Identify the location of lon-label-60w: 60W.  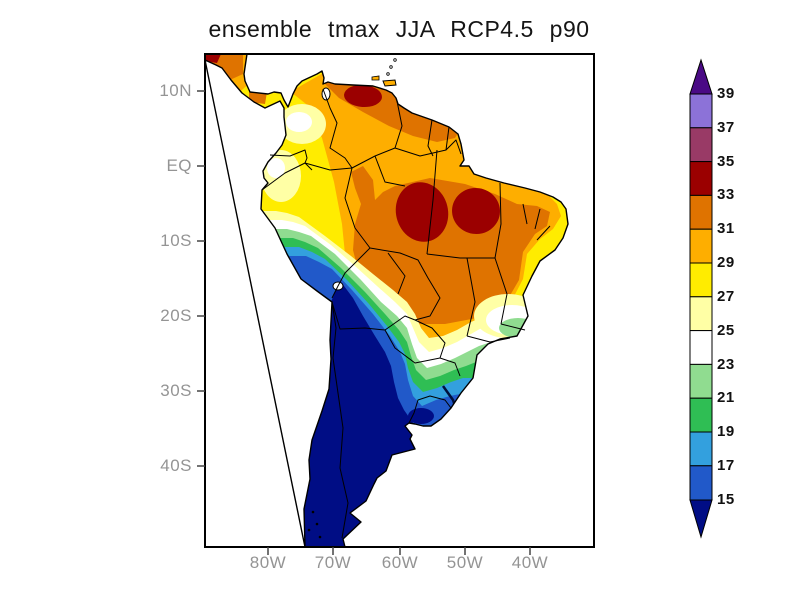
(400, 562).